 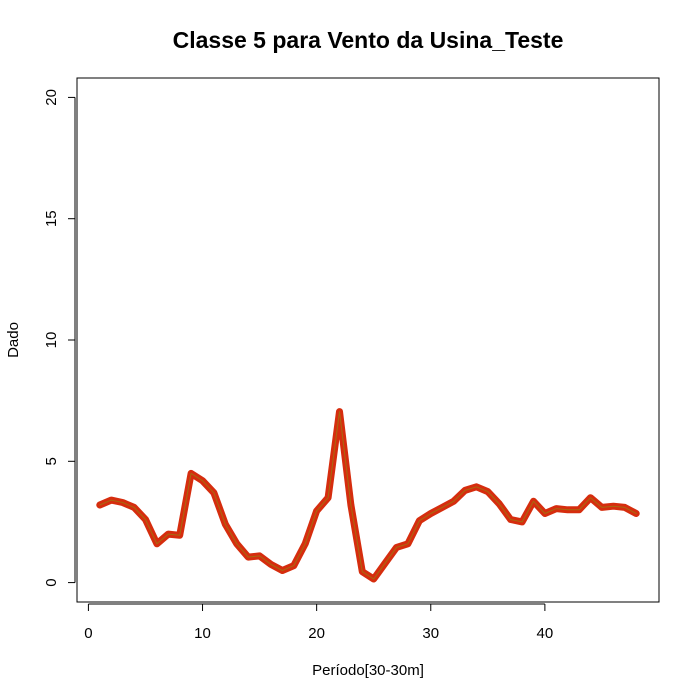 What do you see at coordinates (545, 633) in the screenshot?
I see `x-tick-label: 40` at bounding box center [545, 633].